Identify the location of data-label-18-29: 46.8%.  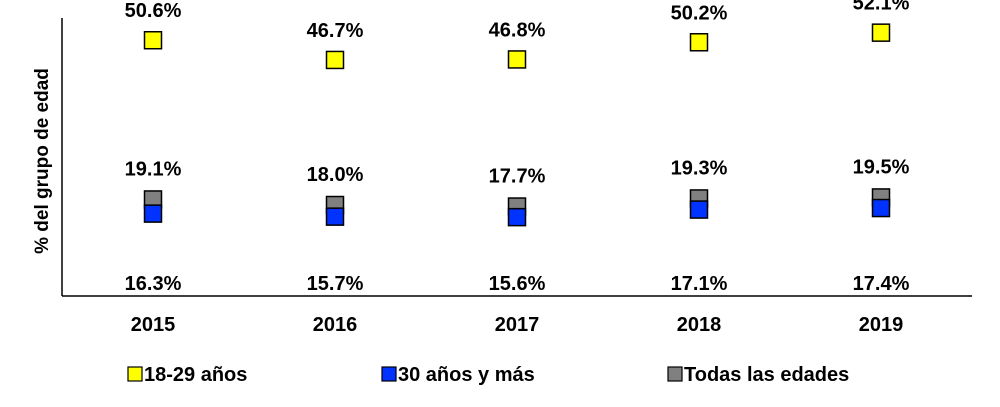
(517, 30).